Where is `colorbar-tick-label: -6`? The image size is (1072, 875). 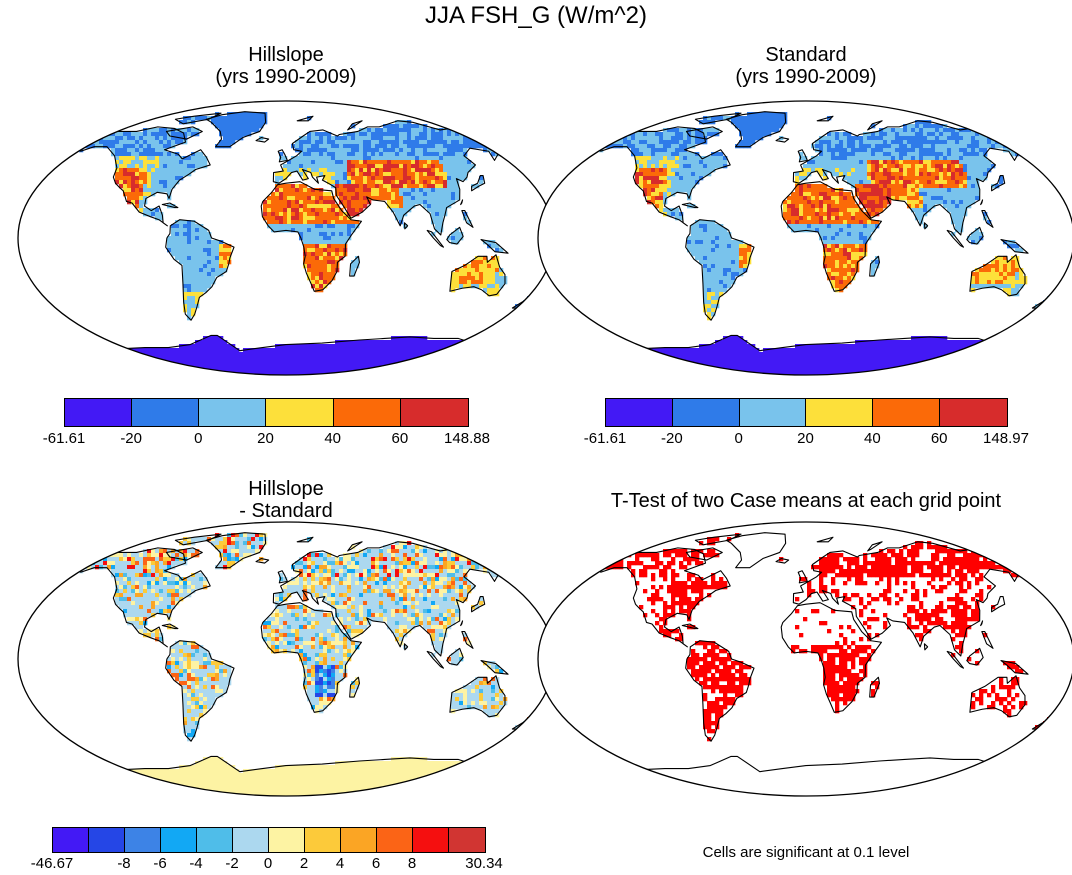 colorbar-tick-label: -6 is located at coordinates (159, 863).